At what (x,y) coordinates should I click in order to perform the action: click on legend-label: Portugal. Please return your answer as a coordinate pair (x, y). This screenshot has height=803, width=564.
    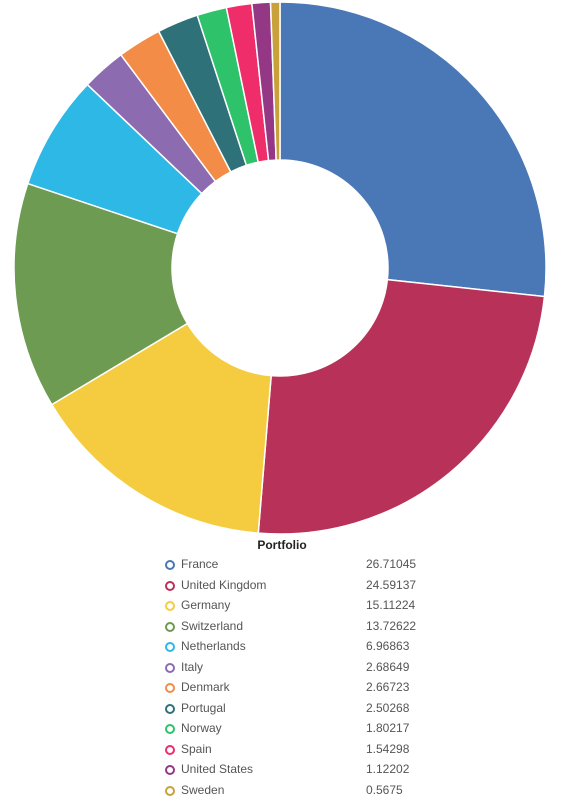
    Looking at the image, I should click on (203, 708).